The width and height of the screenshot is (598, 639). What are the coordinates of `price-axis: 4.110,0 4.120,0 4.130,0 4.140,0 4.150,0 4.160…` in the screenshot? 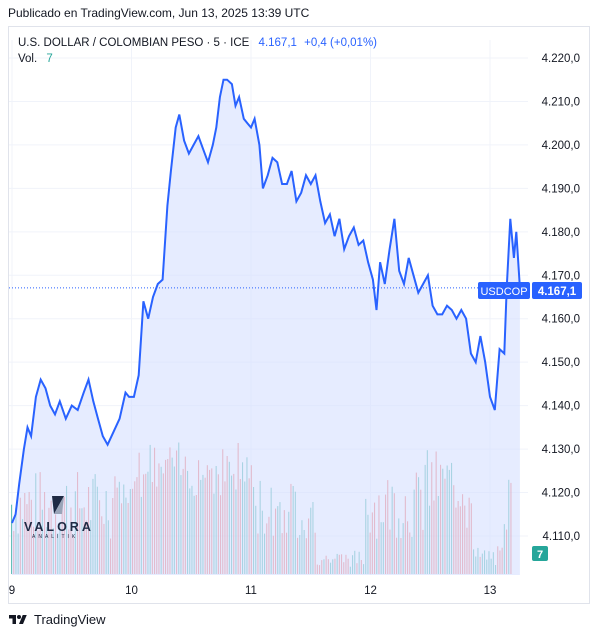 It's located at (561, 298).